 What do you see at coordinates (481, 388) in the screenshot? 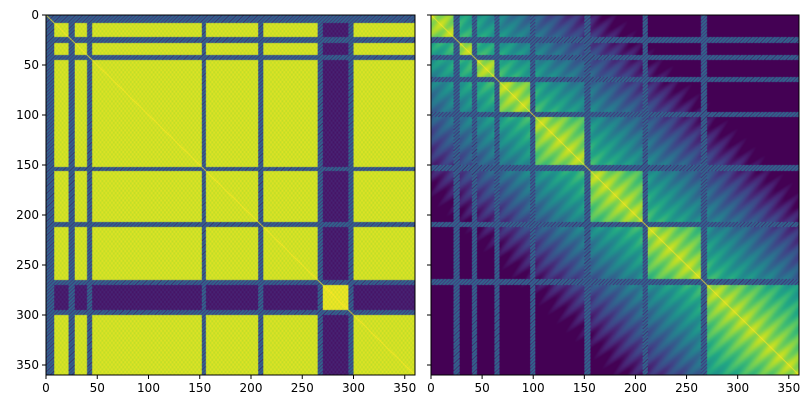
I see `right-x-tick-label: 50` at bounding box center [481, 388].